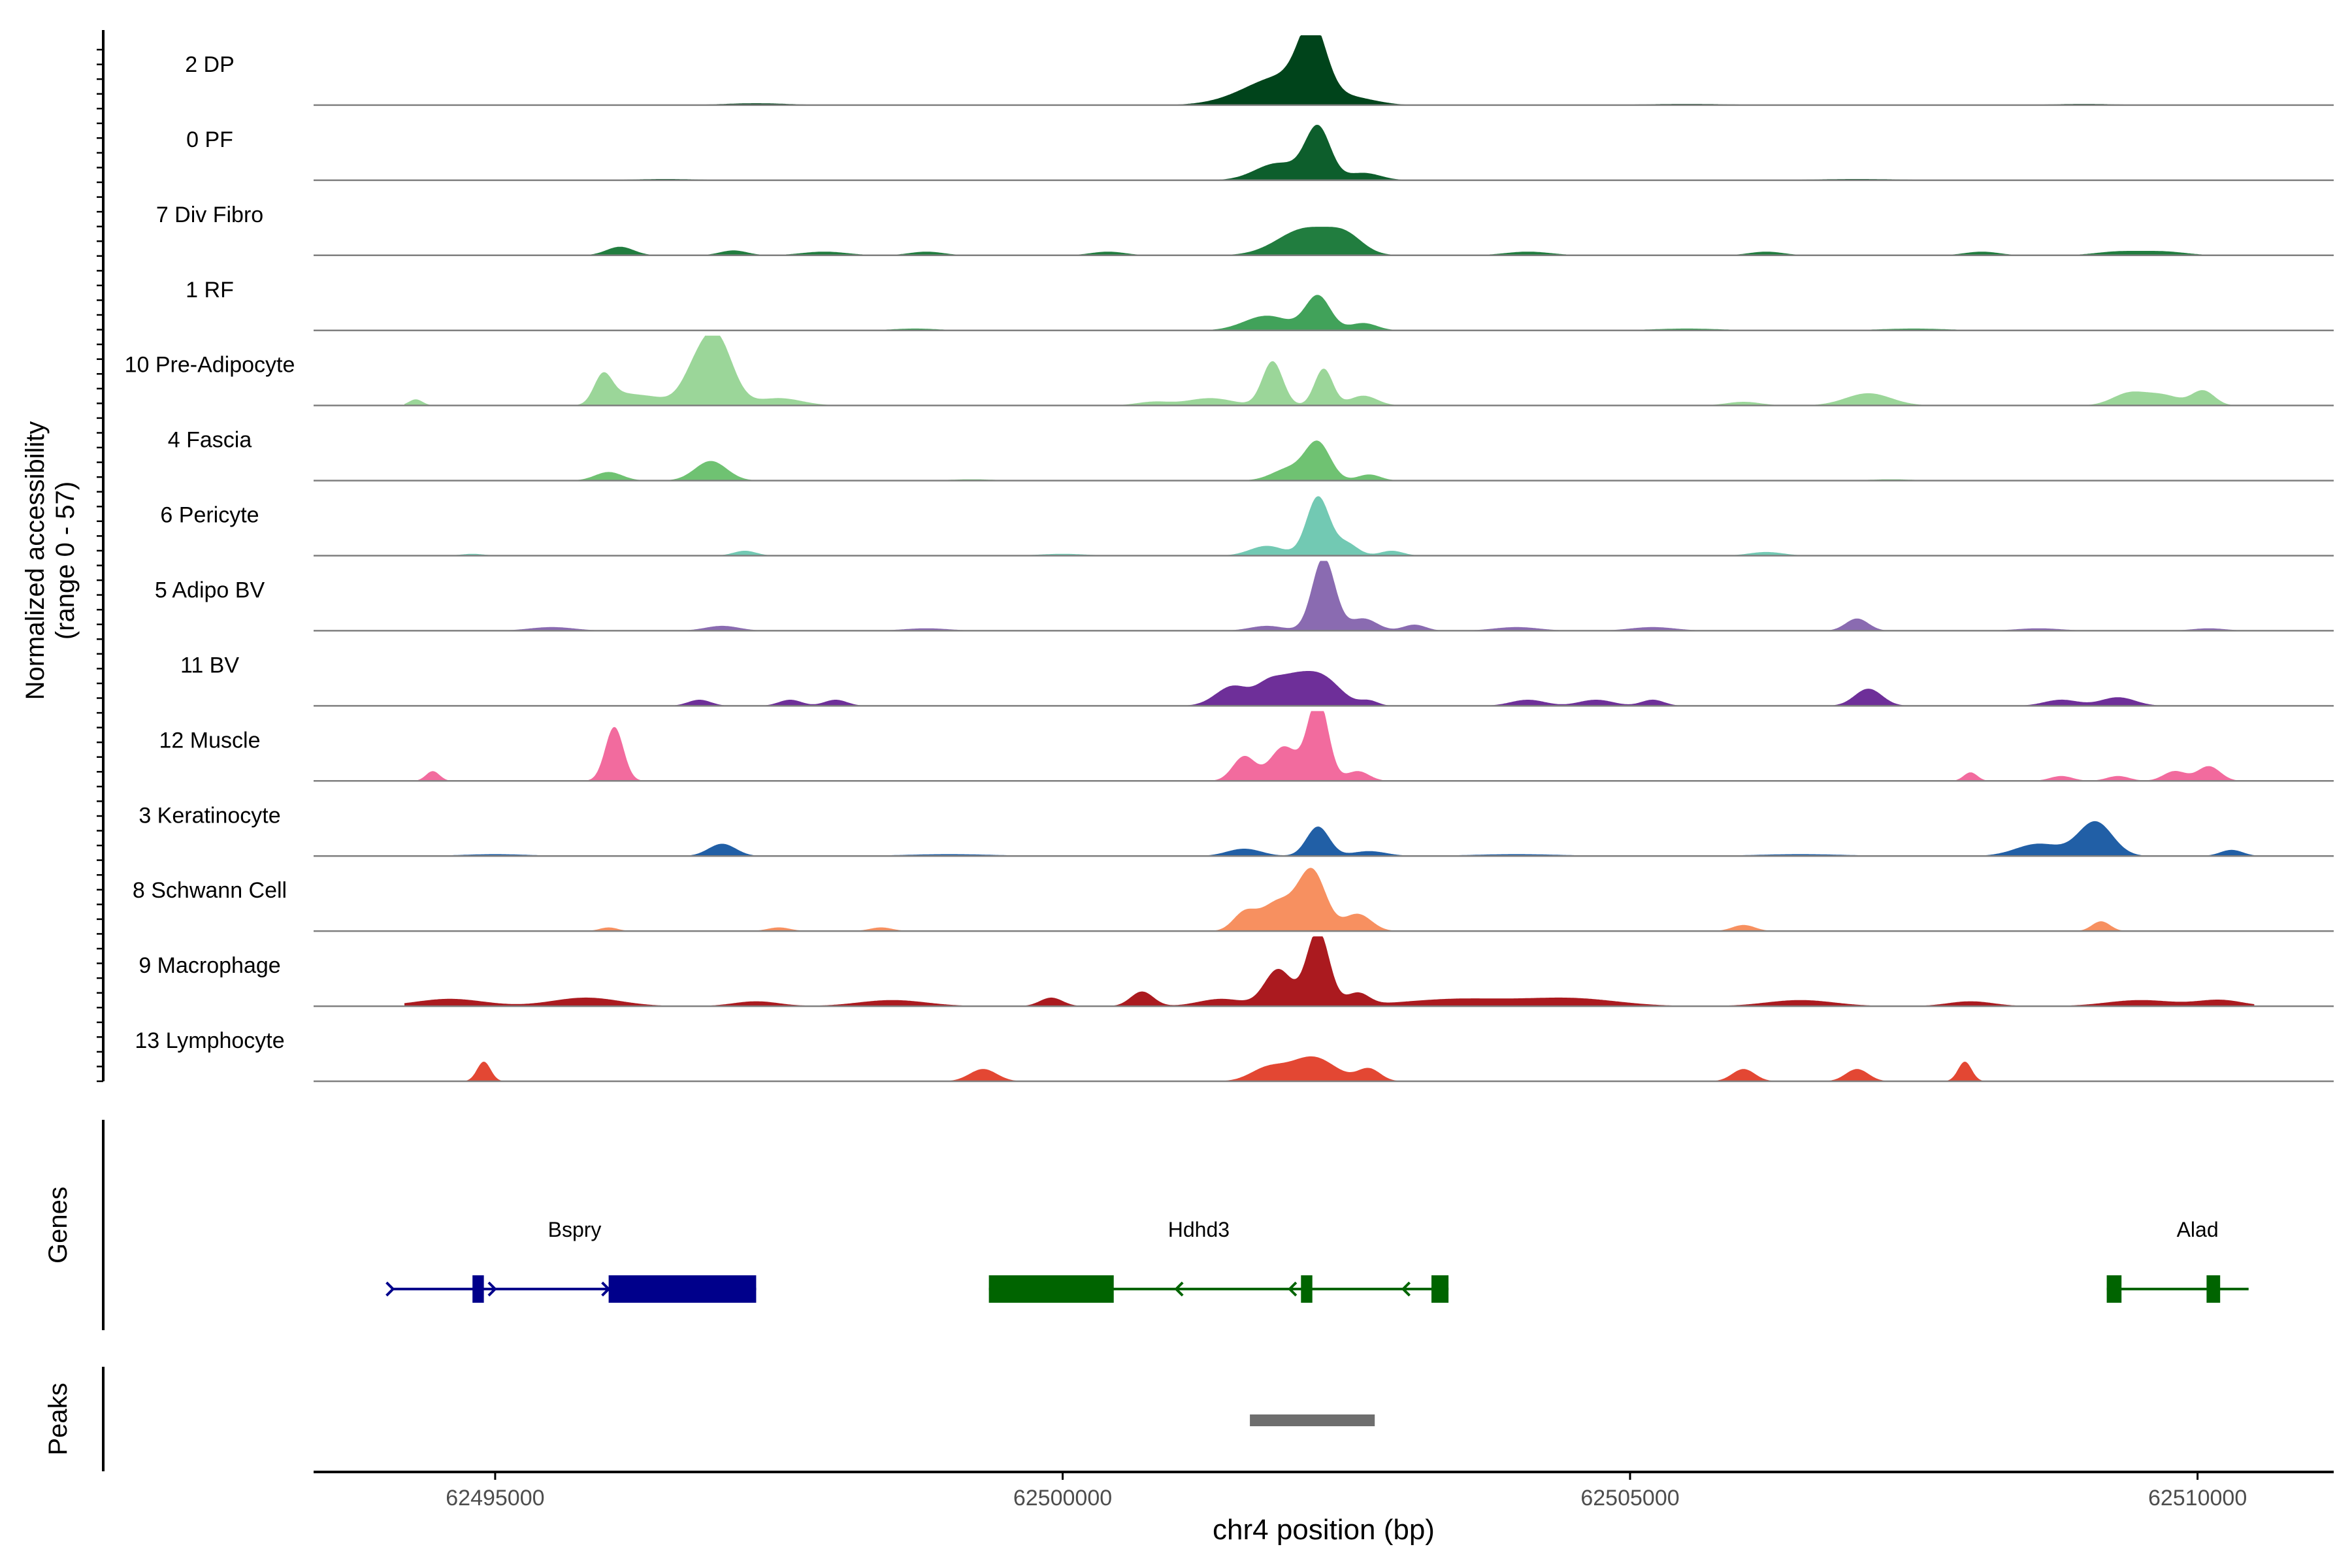 The width and height of the screenshot is (2352, 1568). What do you see at coordinates (209, 139) in the screenshot?
I see `track-label: 0 PF` at bounding box center [209, 139].